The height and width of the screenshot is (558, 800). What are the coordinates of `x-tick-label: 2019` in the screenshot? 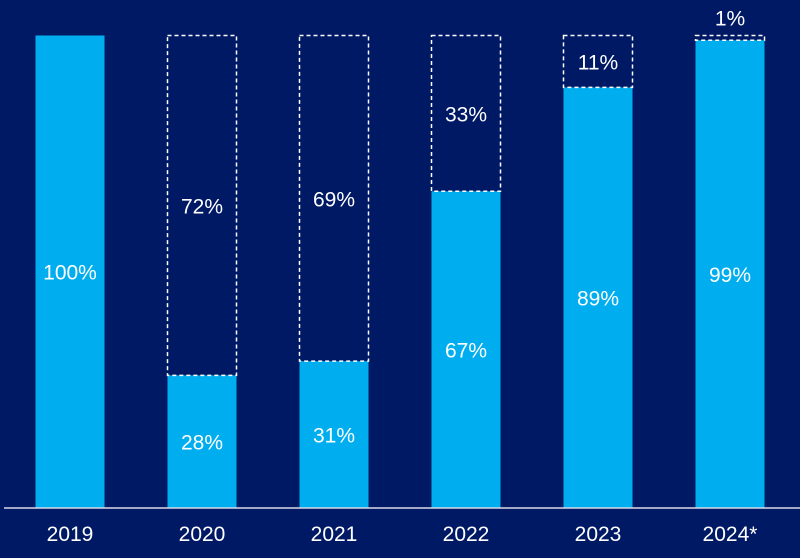 It's located at (70, 534).